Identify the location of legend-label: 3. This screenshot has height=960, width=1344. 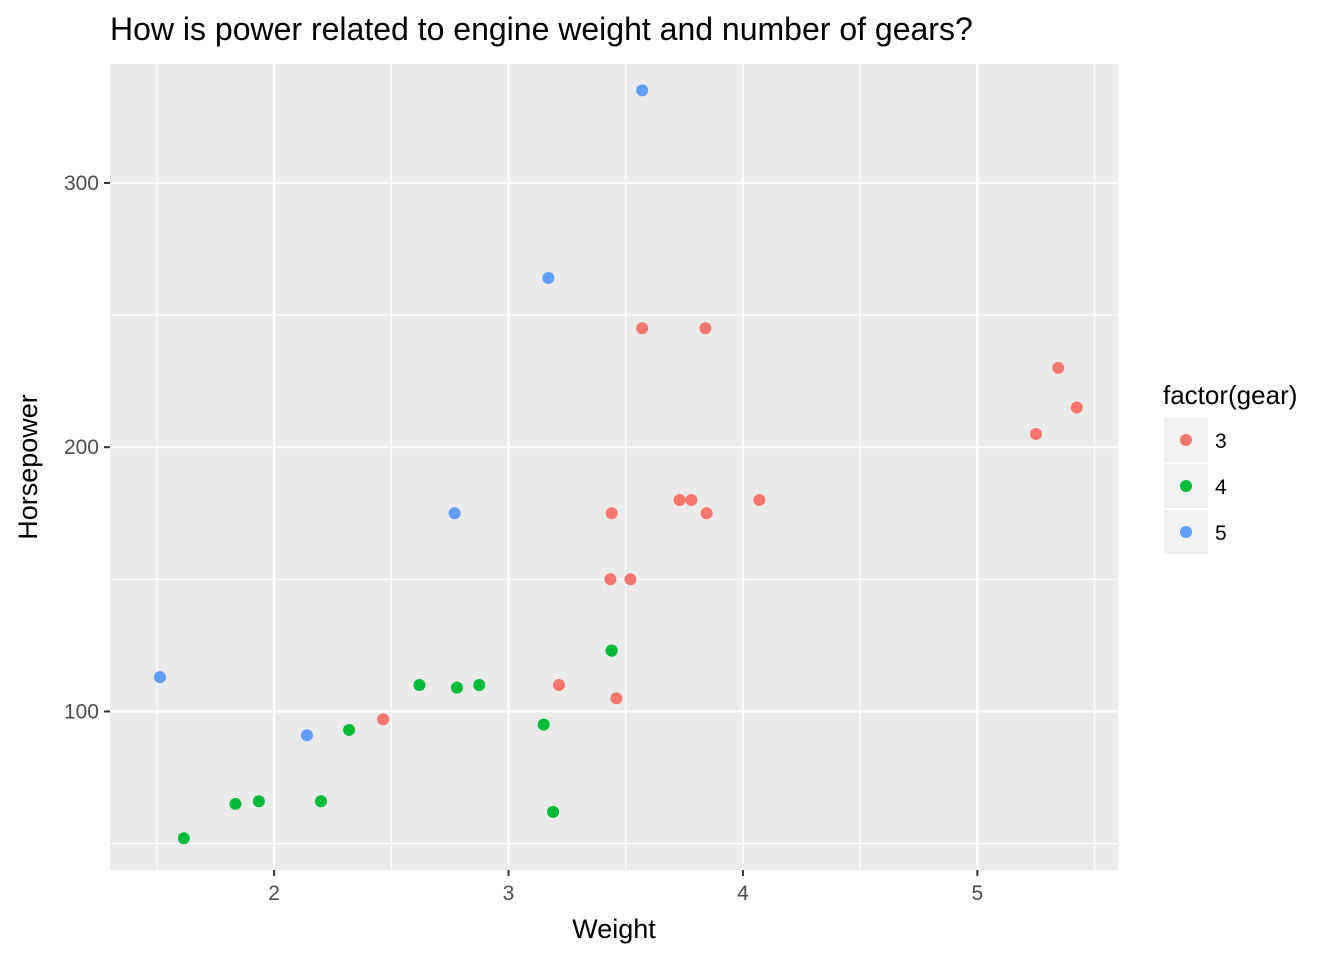
(1221, 441).